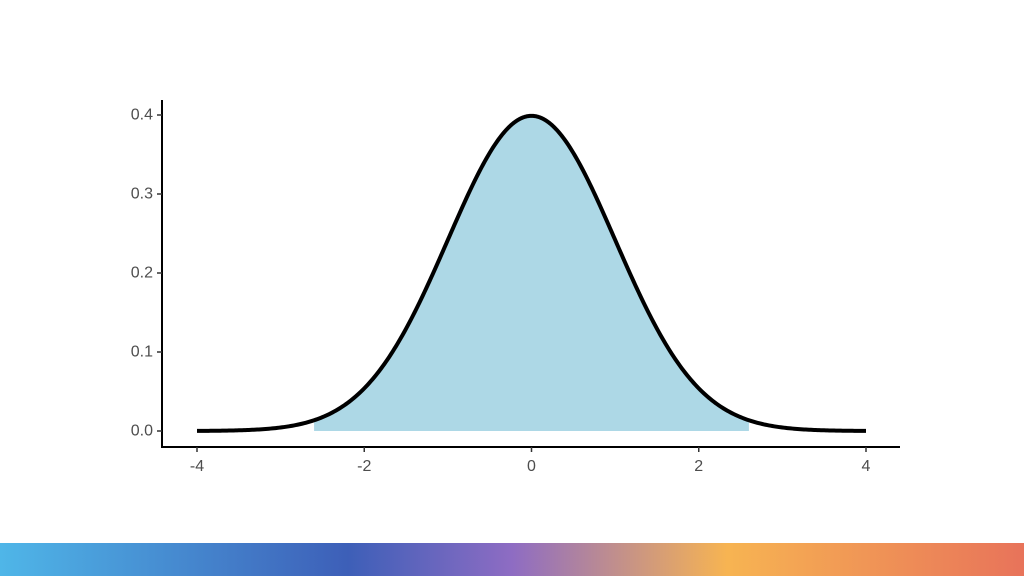  Describe the element at coordinates (364, 466) in the screenshot. I see `x-tick-label: -2` at that location.